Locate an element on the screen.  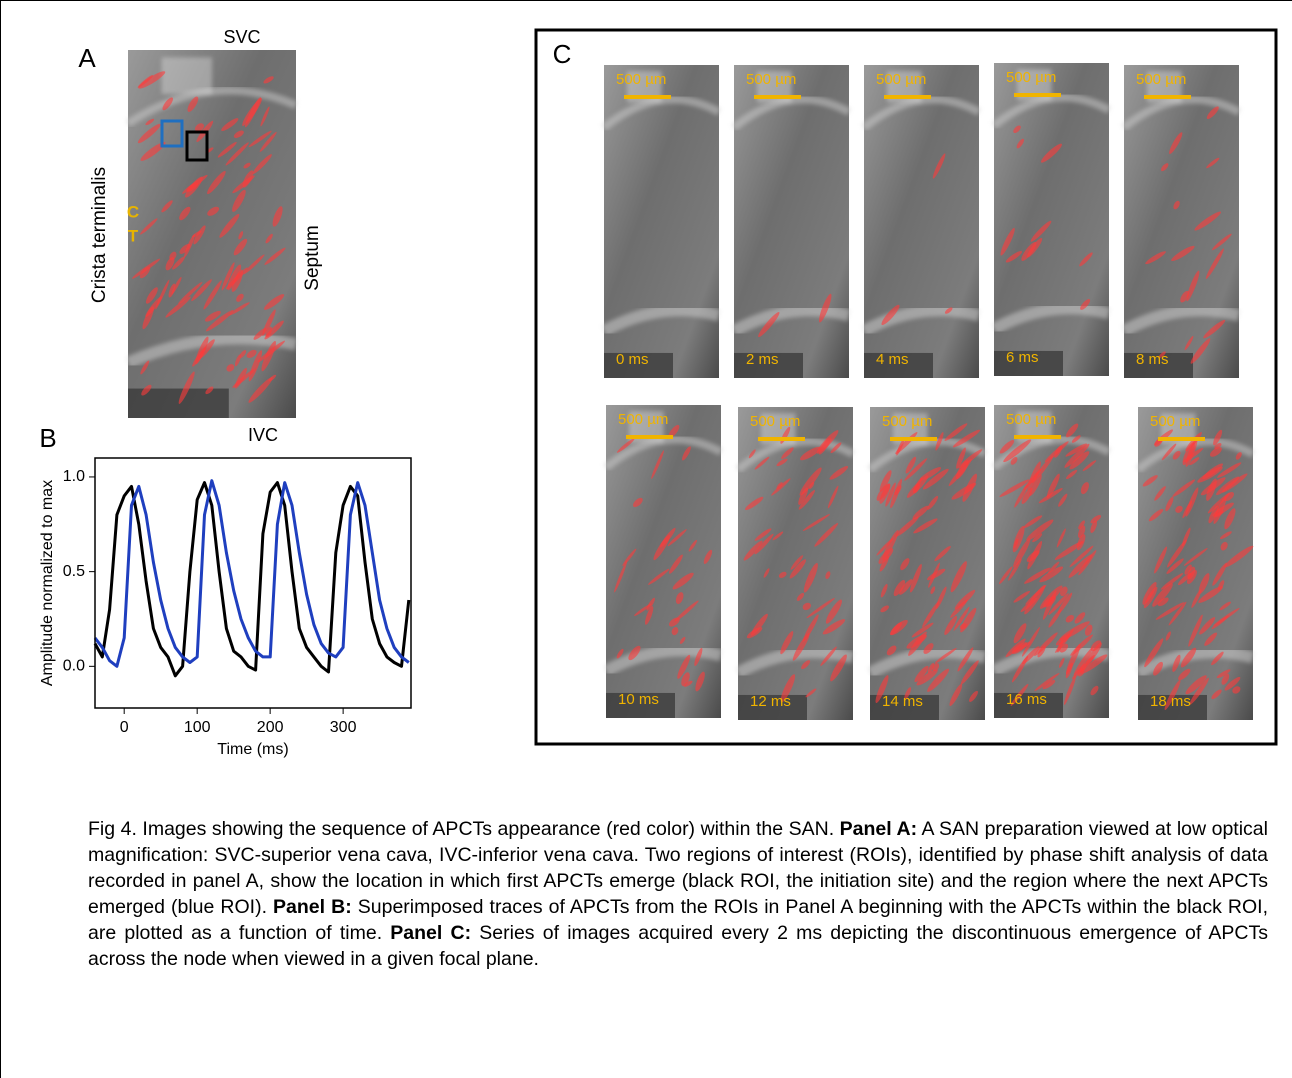
y-tick-label: 0.5 is located at coordinates (74, 571).